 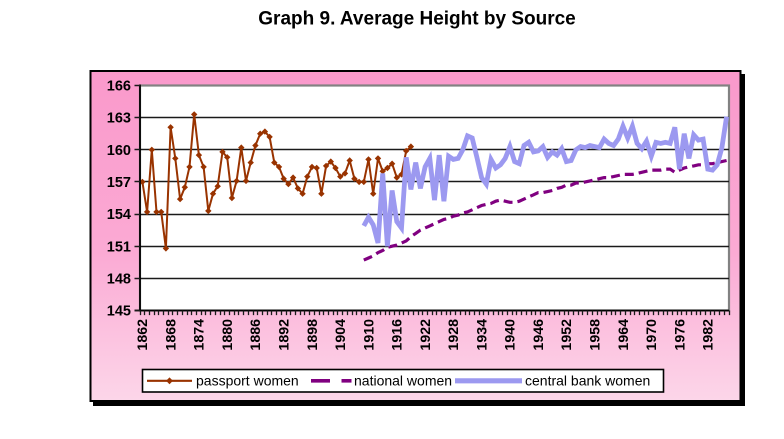 What do you see at coordinates (587, 381) in the screenshot?
I see `svg-text: central bank women` at bounding box center [587, 381].